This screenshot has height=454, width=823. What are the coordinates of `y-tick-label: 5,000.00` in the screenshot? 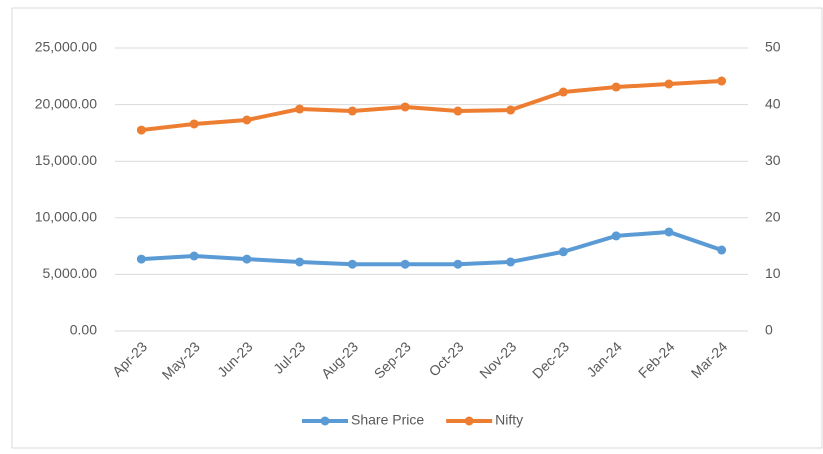 It's located at (70, 273).